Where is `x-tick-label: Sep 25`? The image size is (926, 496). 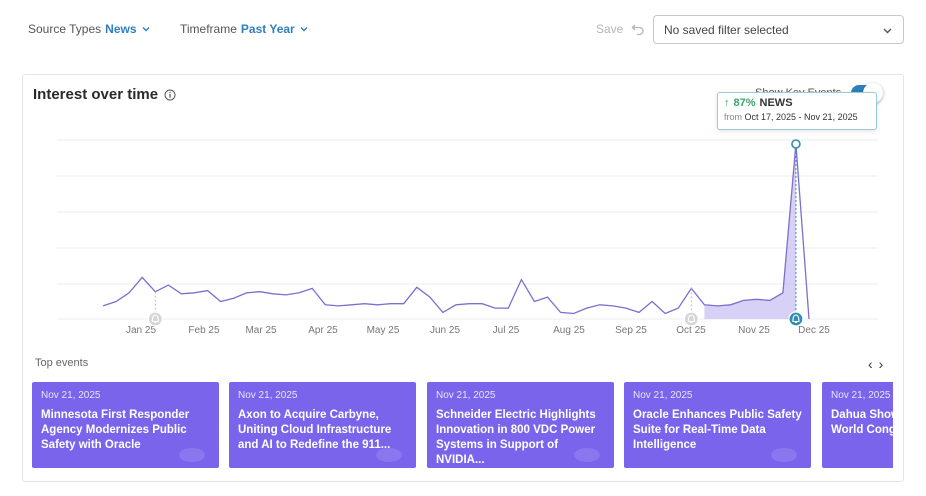
x-tick-label: Sep 25 is located at coordinates (631, 330).